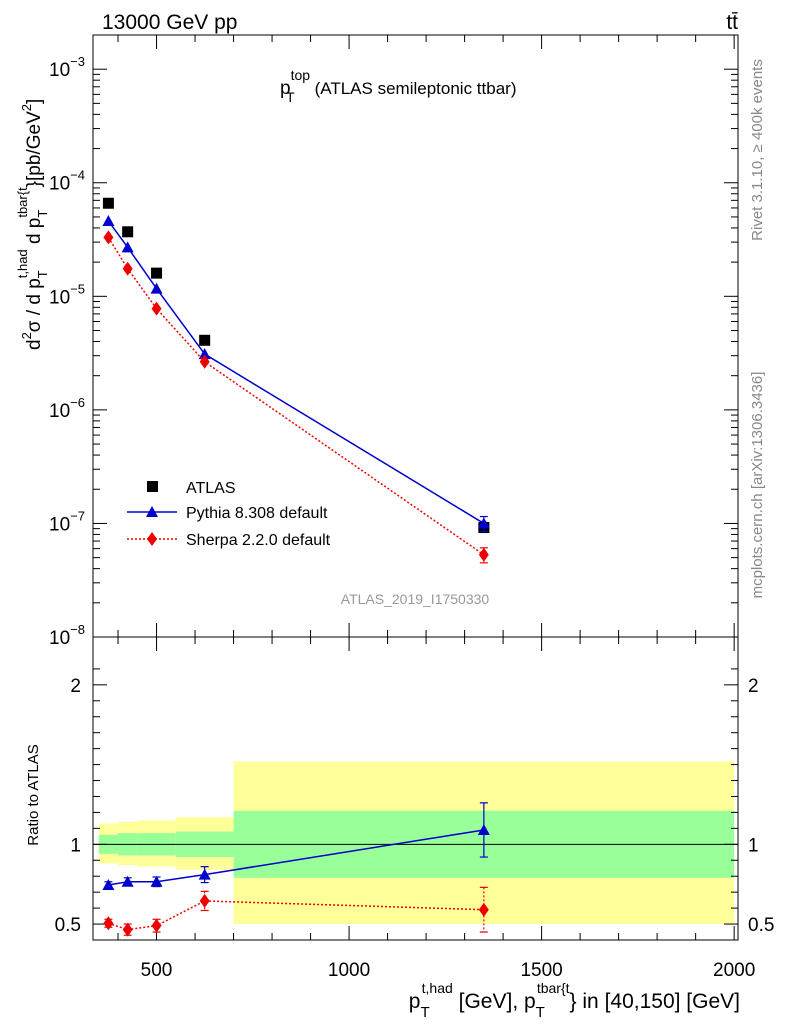 This screenshot has width=786, height=1024. I want to click on y-tick-label: 10⁻⁴, so click(67, 181).